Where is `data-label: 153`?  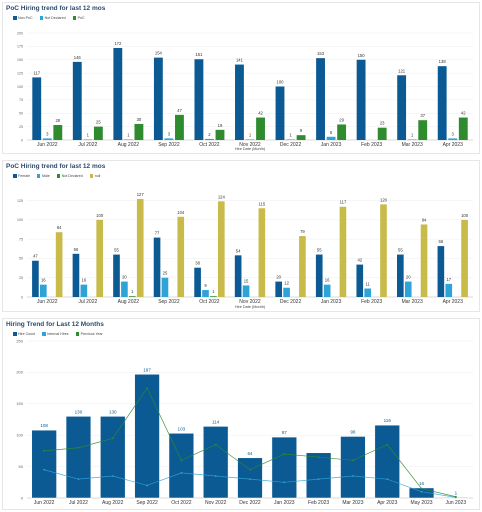
data-label: 153 is located at coordinates (321, 53).